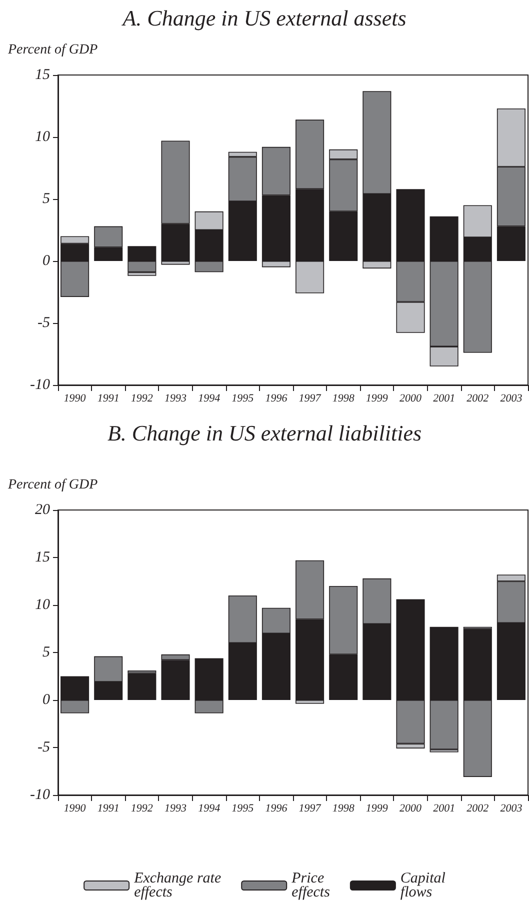 Image resolution: width=529 pixels, height=921 pixels. Describe the element at coordinates (423, 885) in the screenshot. I see `legend-label: Capital flows` at that location.